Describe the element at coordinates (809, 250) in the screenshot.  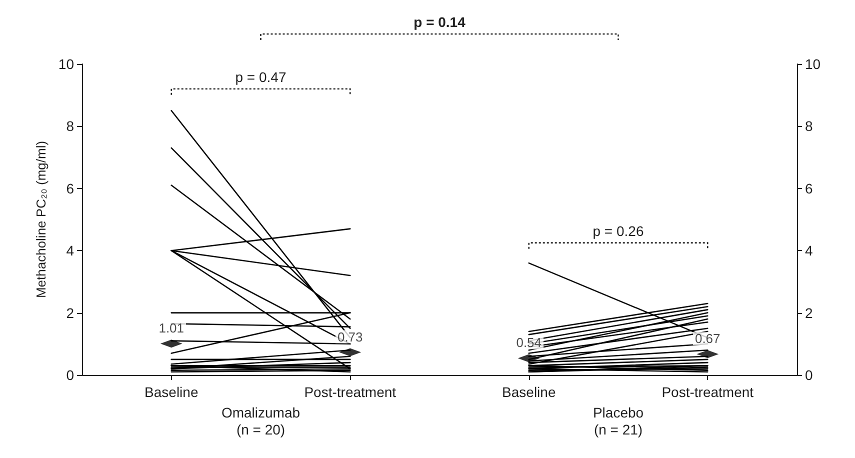
I see `y2-tick-label: 4` at that location.